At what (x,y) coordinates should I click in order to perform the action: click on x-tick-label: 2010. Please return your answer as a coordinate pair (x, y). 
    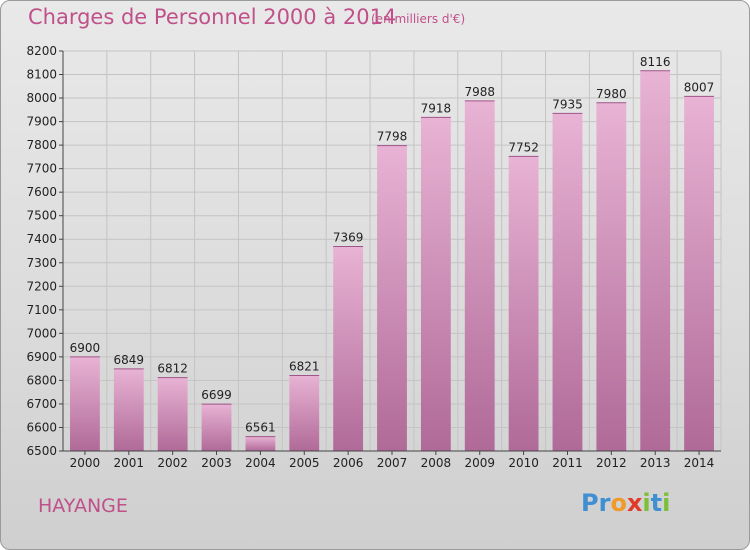
    Looking at the image, I should click on (523, 463).